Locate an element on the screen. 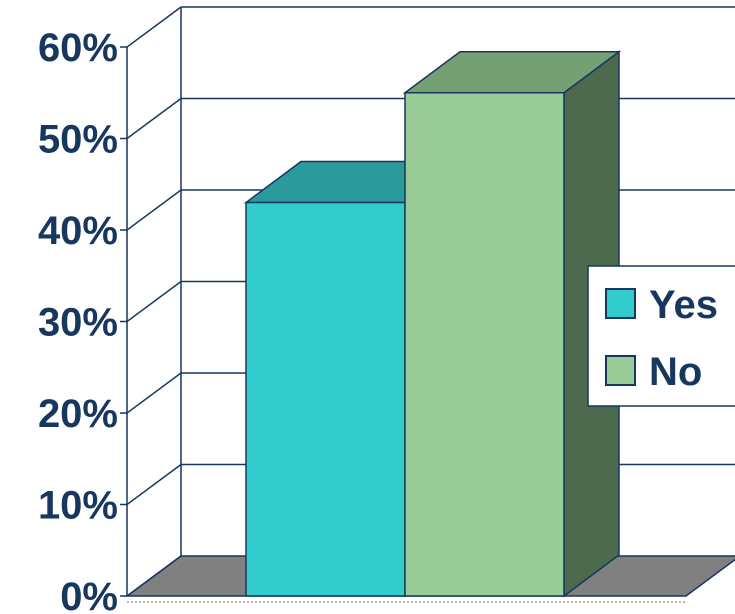 This screenshot has width=735, height=614. legend-label-no: No is located at coordinates (675, 372).